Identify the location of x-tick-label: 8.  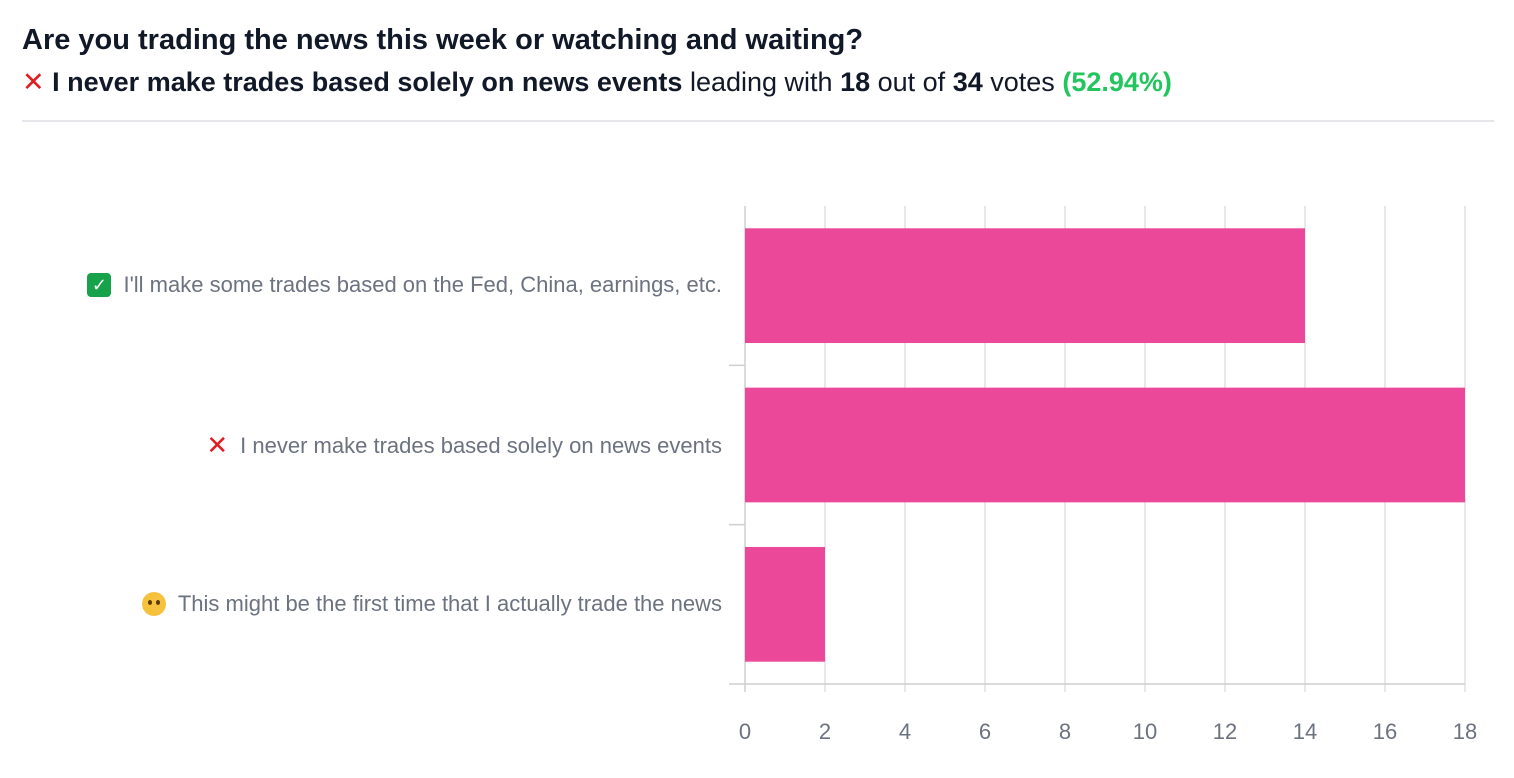
(1065, 731).